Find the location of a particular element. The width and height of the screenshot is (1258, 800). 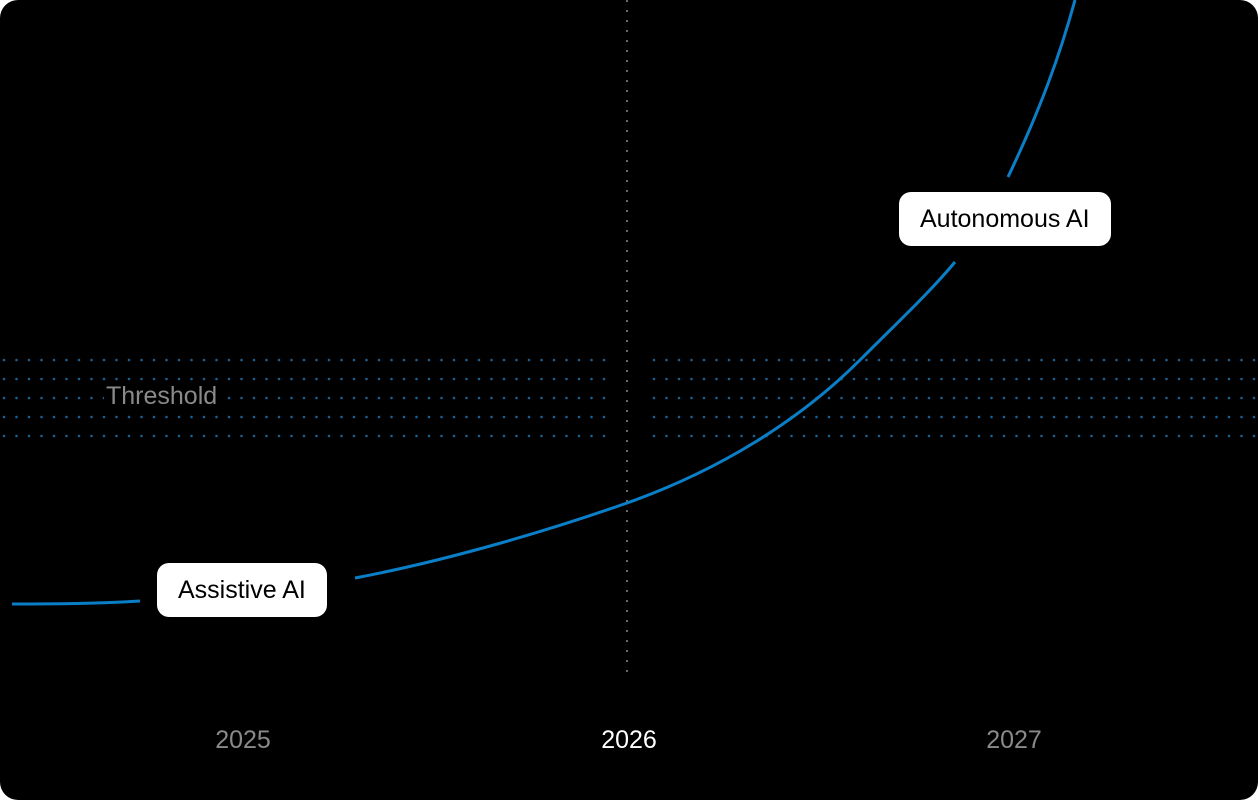

x-tick-2026: 2026 is located at coordinates (629, 740).